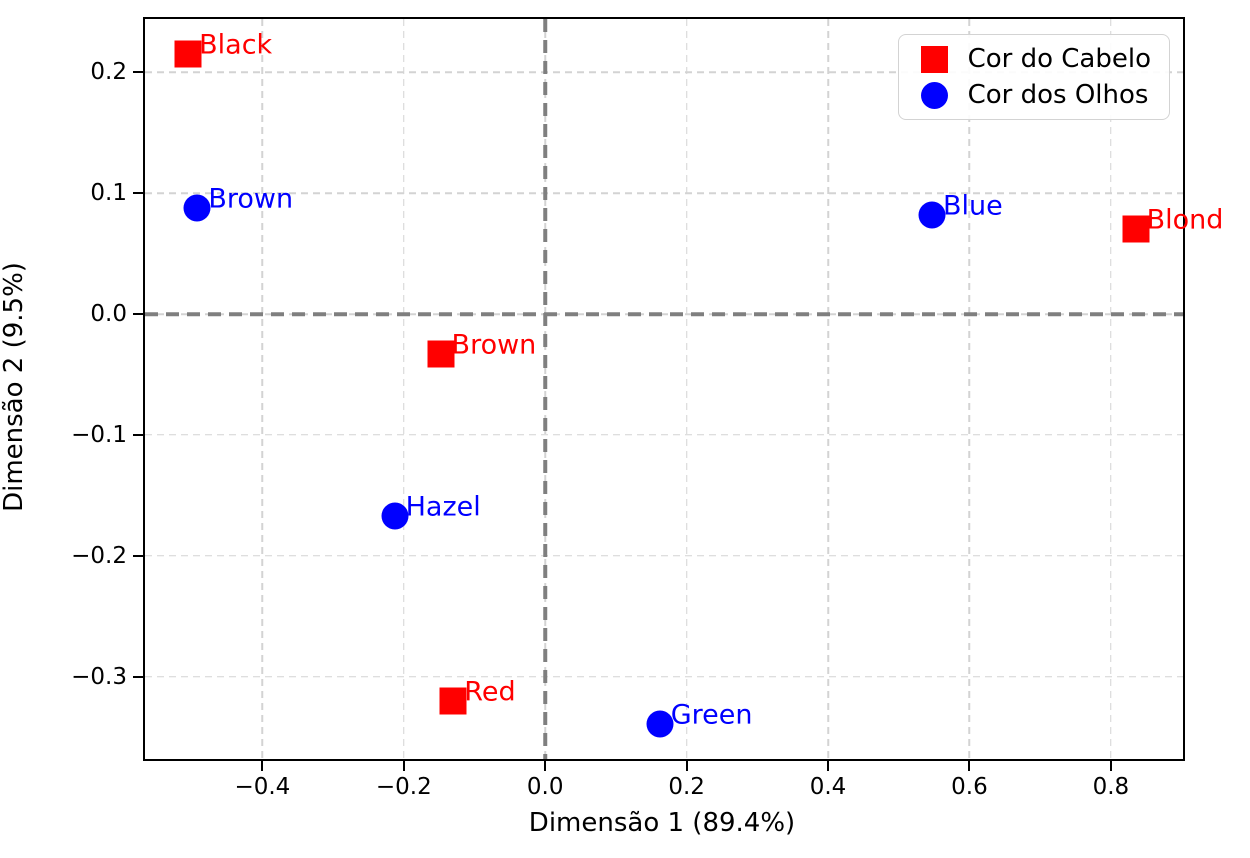  Describe the element at coordinates (545, 787) in the screenshot. I see `x-tick-label: 0.0` at that location.